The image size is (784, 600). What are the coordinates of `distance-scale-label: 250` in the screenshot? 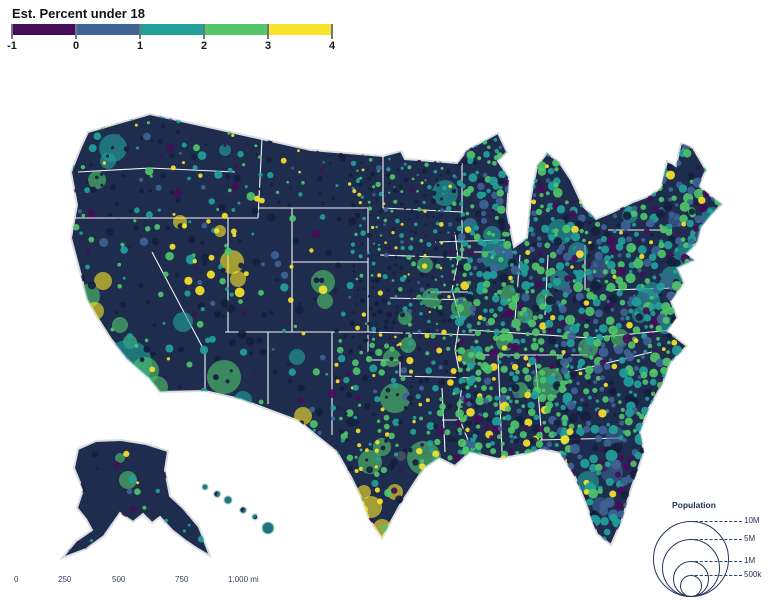 It's located at (65, 579).